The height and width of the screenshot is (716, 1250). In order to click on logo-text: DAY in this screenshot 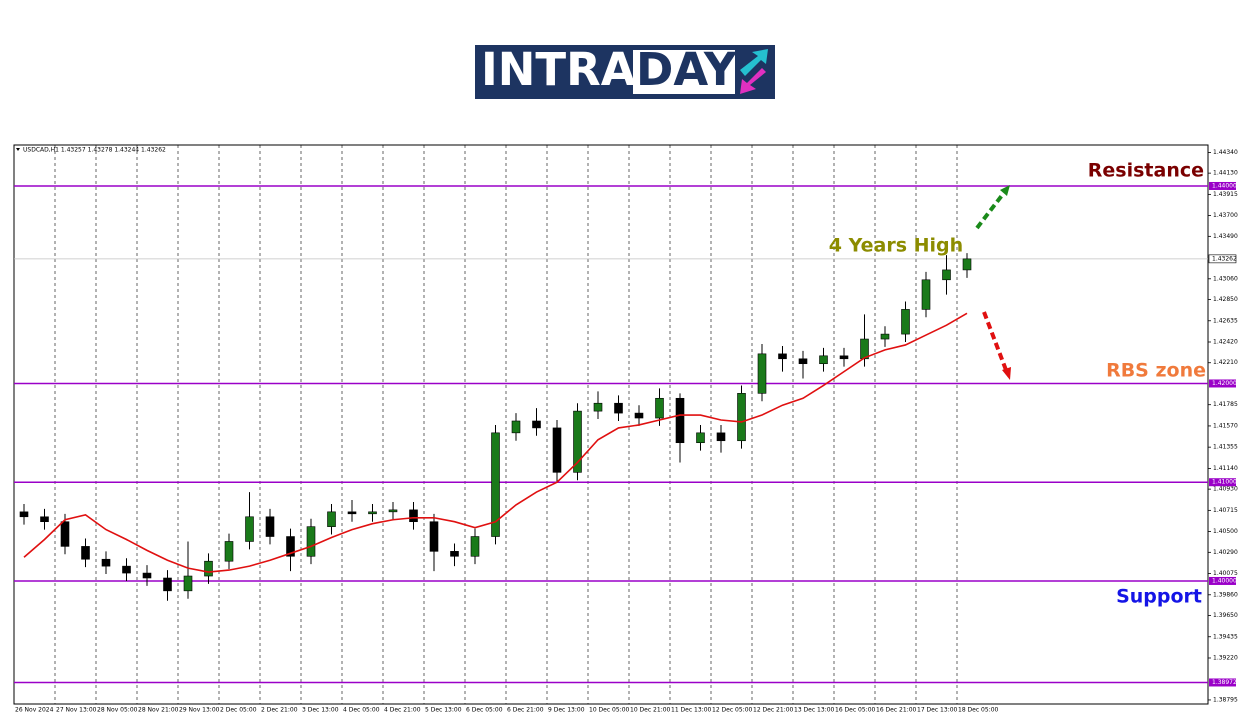, I will do `click(687, 69)`.